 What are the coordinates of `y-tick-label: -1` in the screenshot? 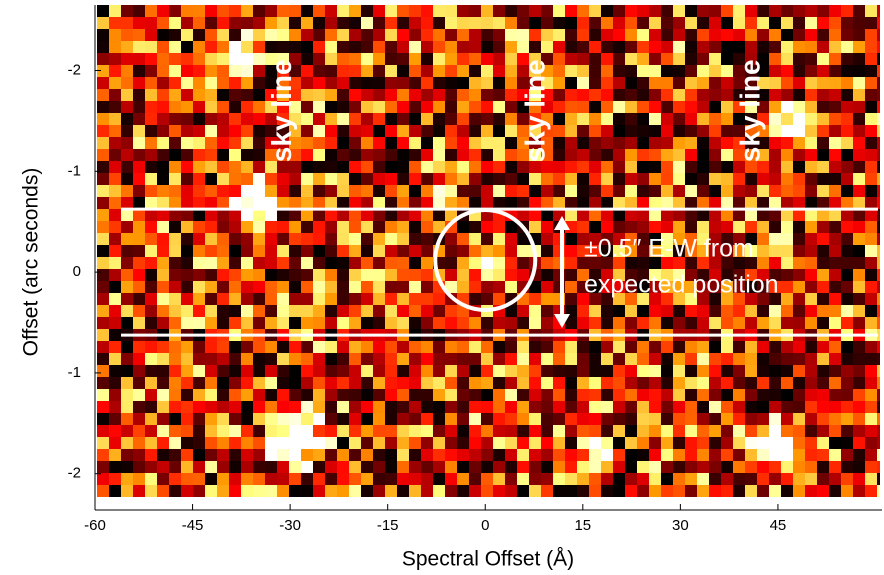 It's located at (74, 170).